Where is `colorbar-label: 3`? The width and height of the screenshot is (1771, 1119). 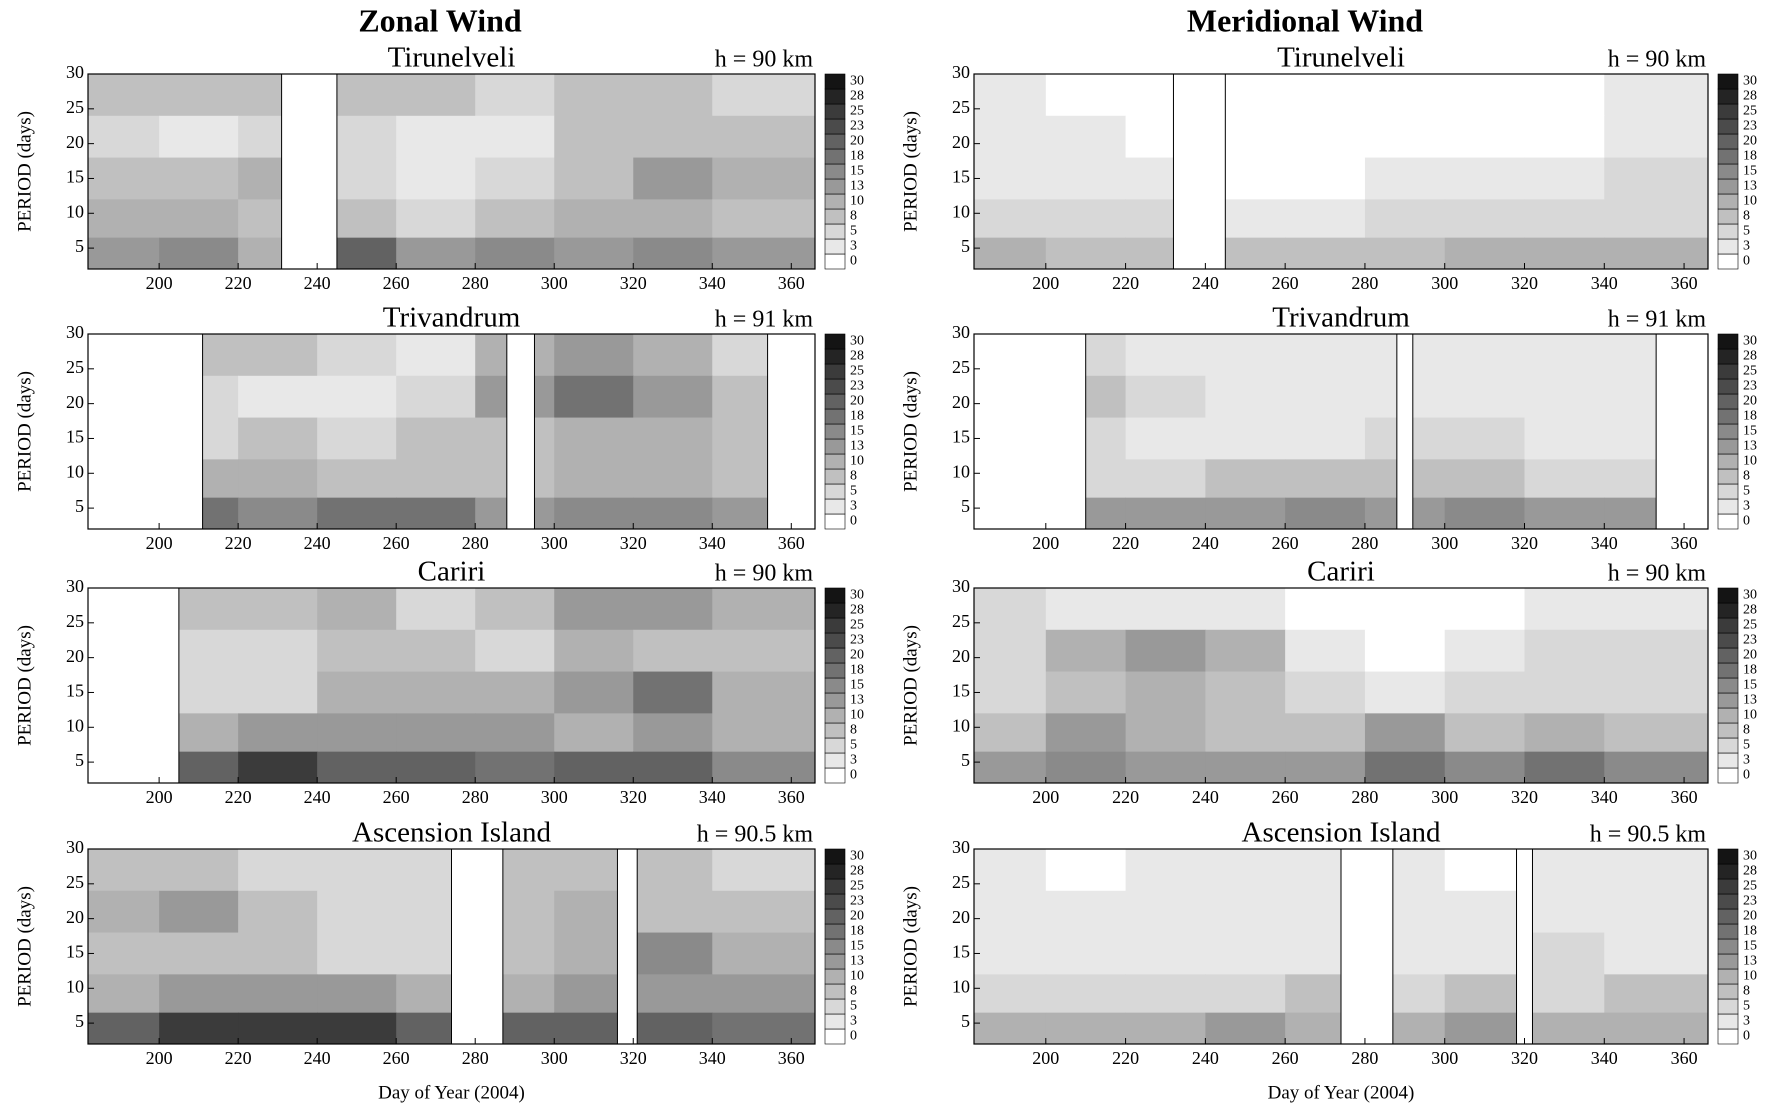
colorbar-label: 3 is located at coordinates (853, 1021).